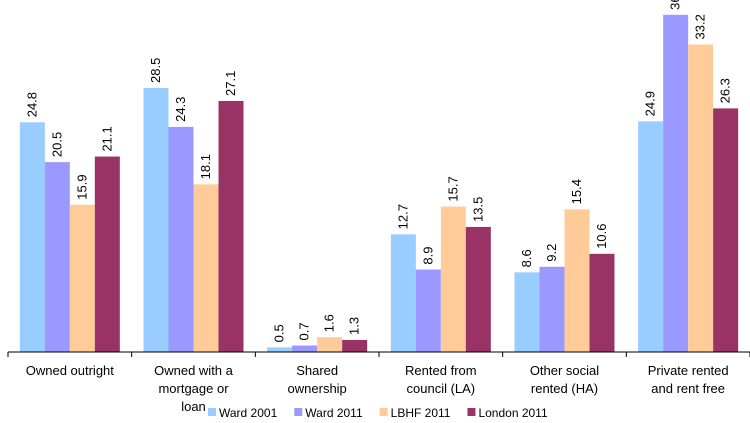  Describe the element at coordinates (56, 144) in the screenshot. I see `value-label: 20.5` at that location.